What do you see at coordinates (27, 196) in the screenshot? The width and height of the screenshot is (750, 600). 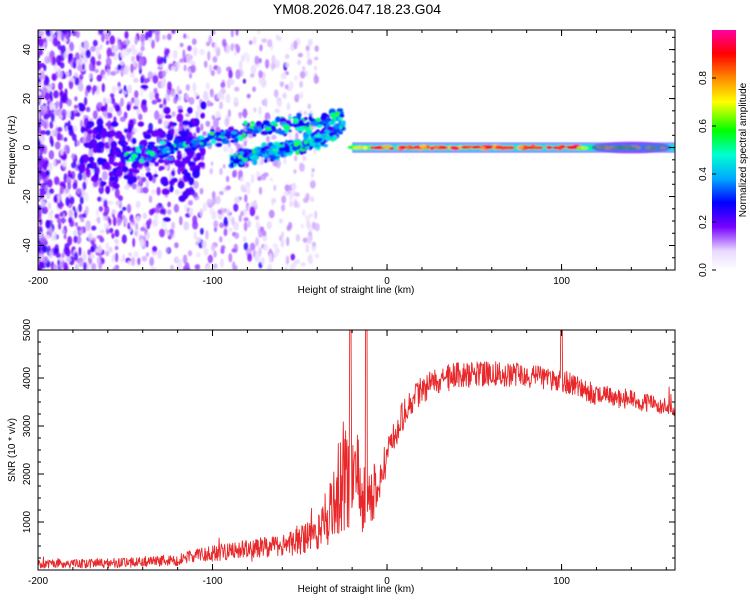 I see `spectrogram-ytick-label: -20` at bounding box center [27, 196].